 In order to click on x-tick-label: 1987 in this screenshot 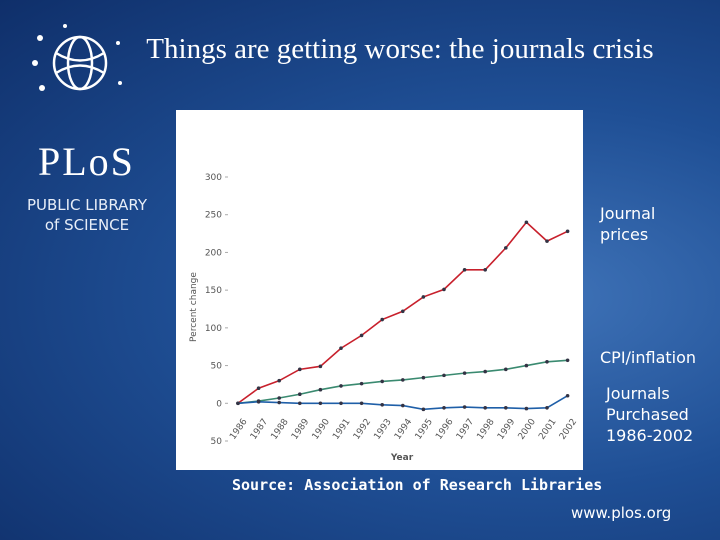, I will do `click(259, 429)`.